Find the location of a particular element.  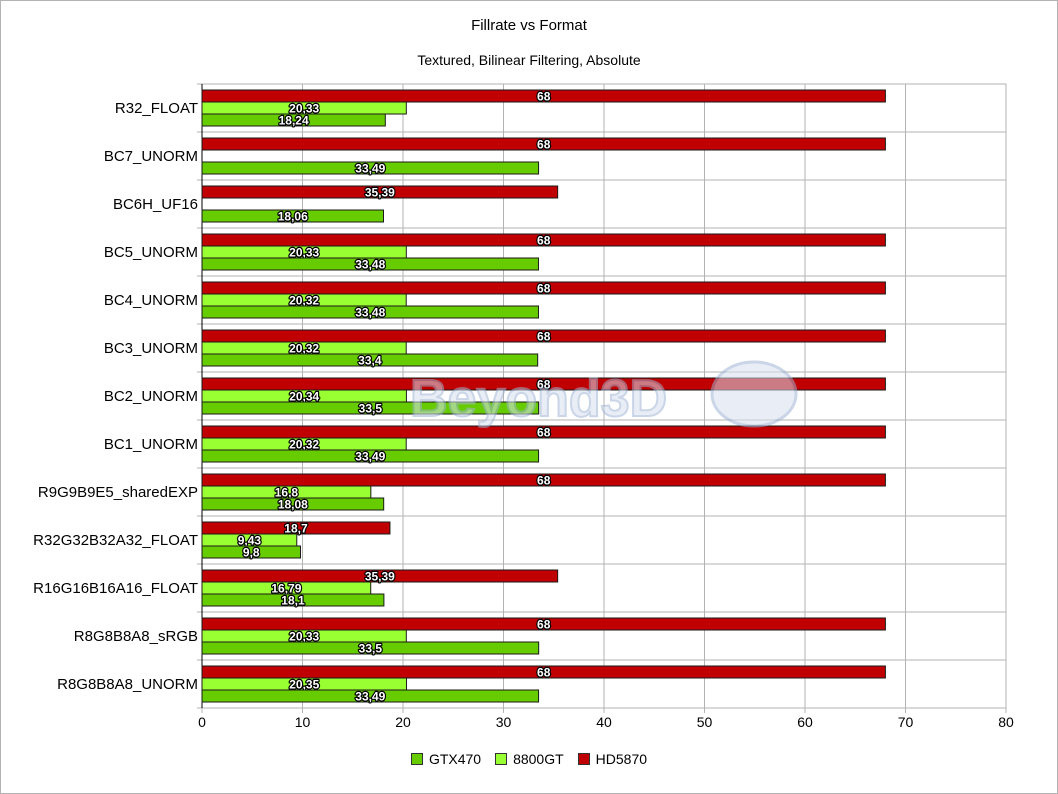

legend-item-8800gt: 8800GT is located at coordinates (529, 759).